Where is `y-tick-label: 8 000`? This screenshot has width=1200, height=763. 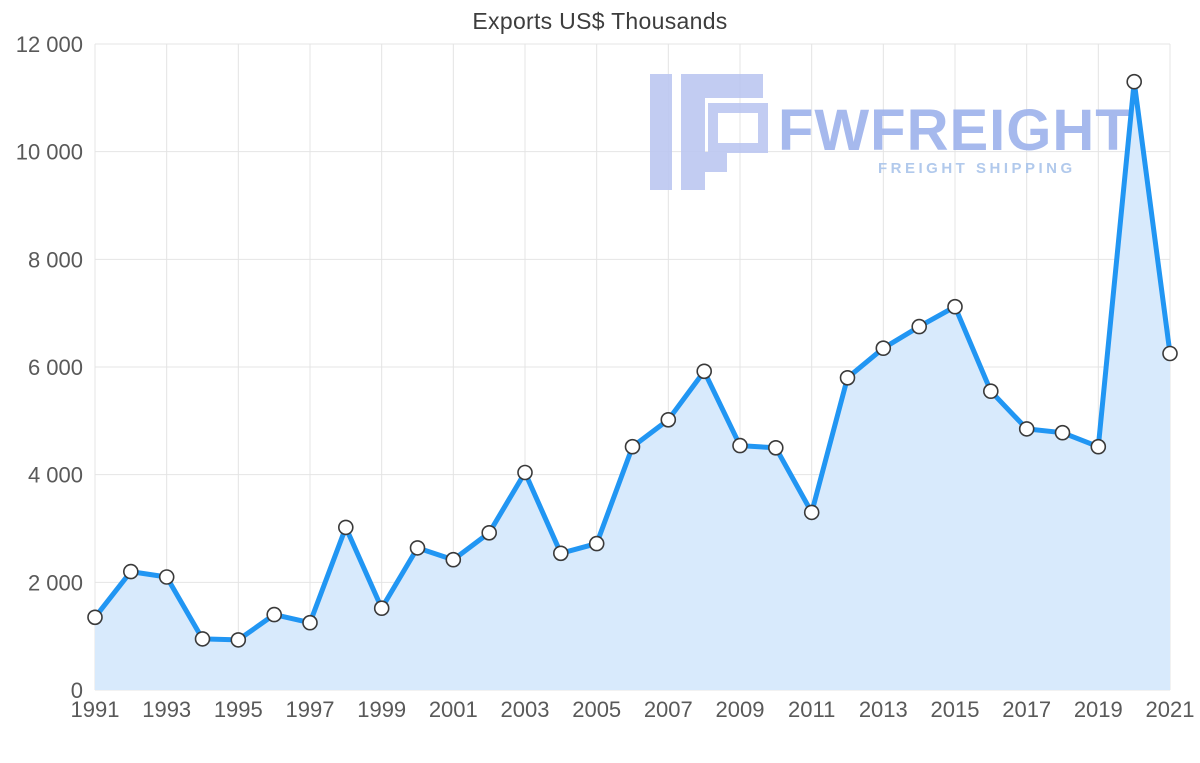
y-tick-label: 8 000 is located at coordinates (55, 259).